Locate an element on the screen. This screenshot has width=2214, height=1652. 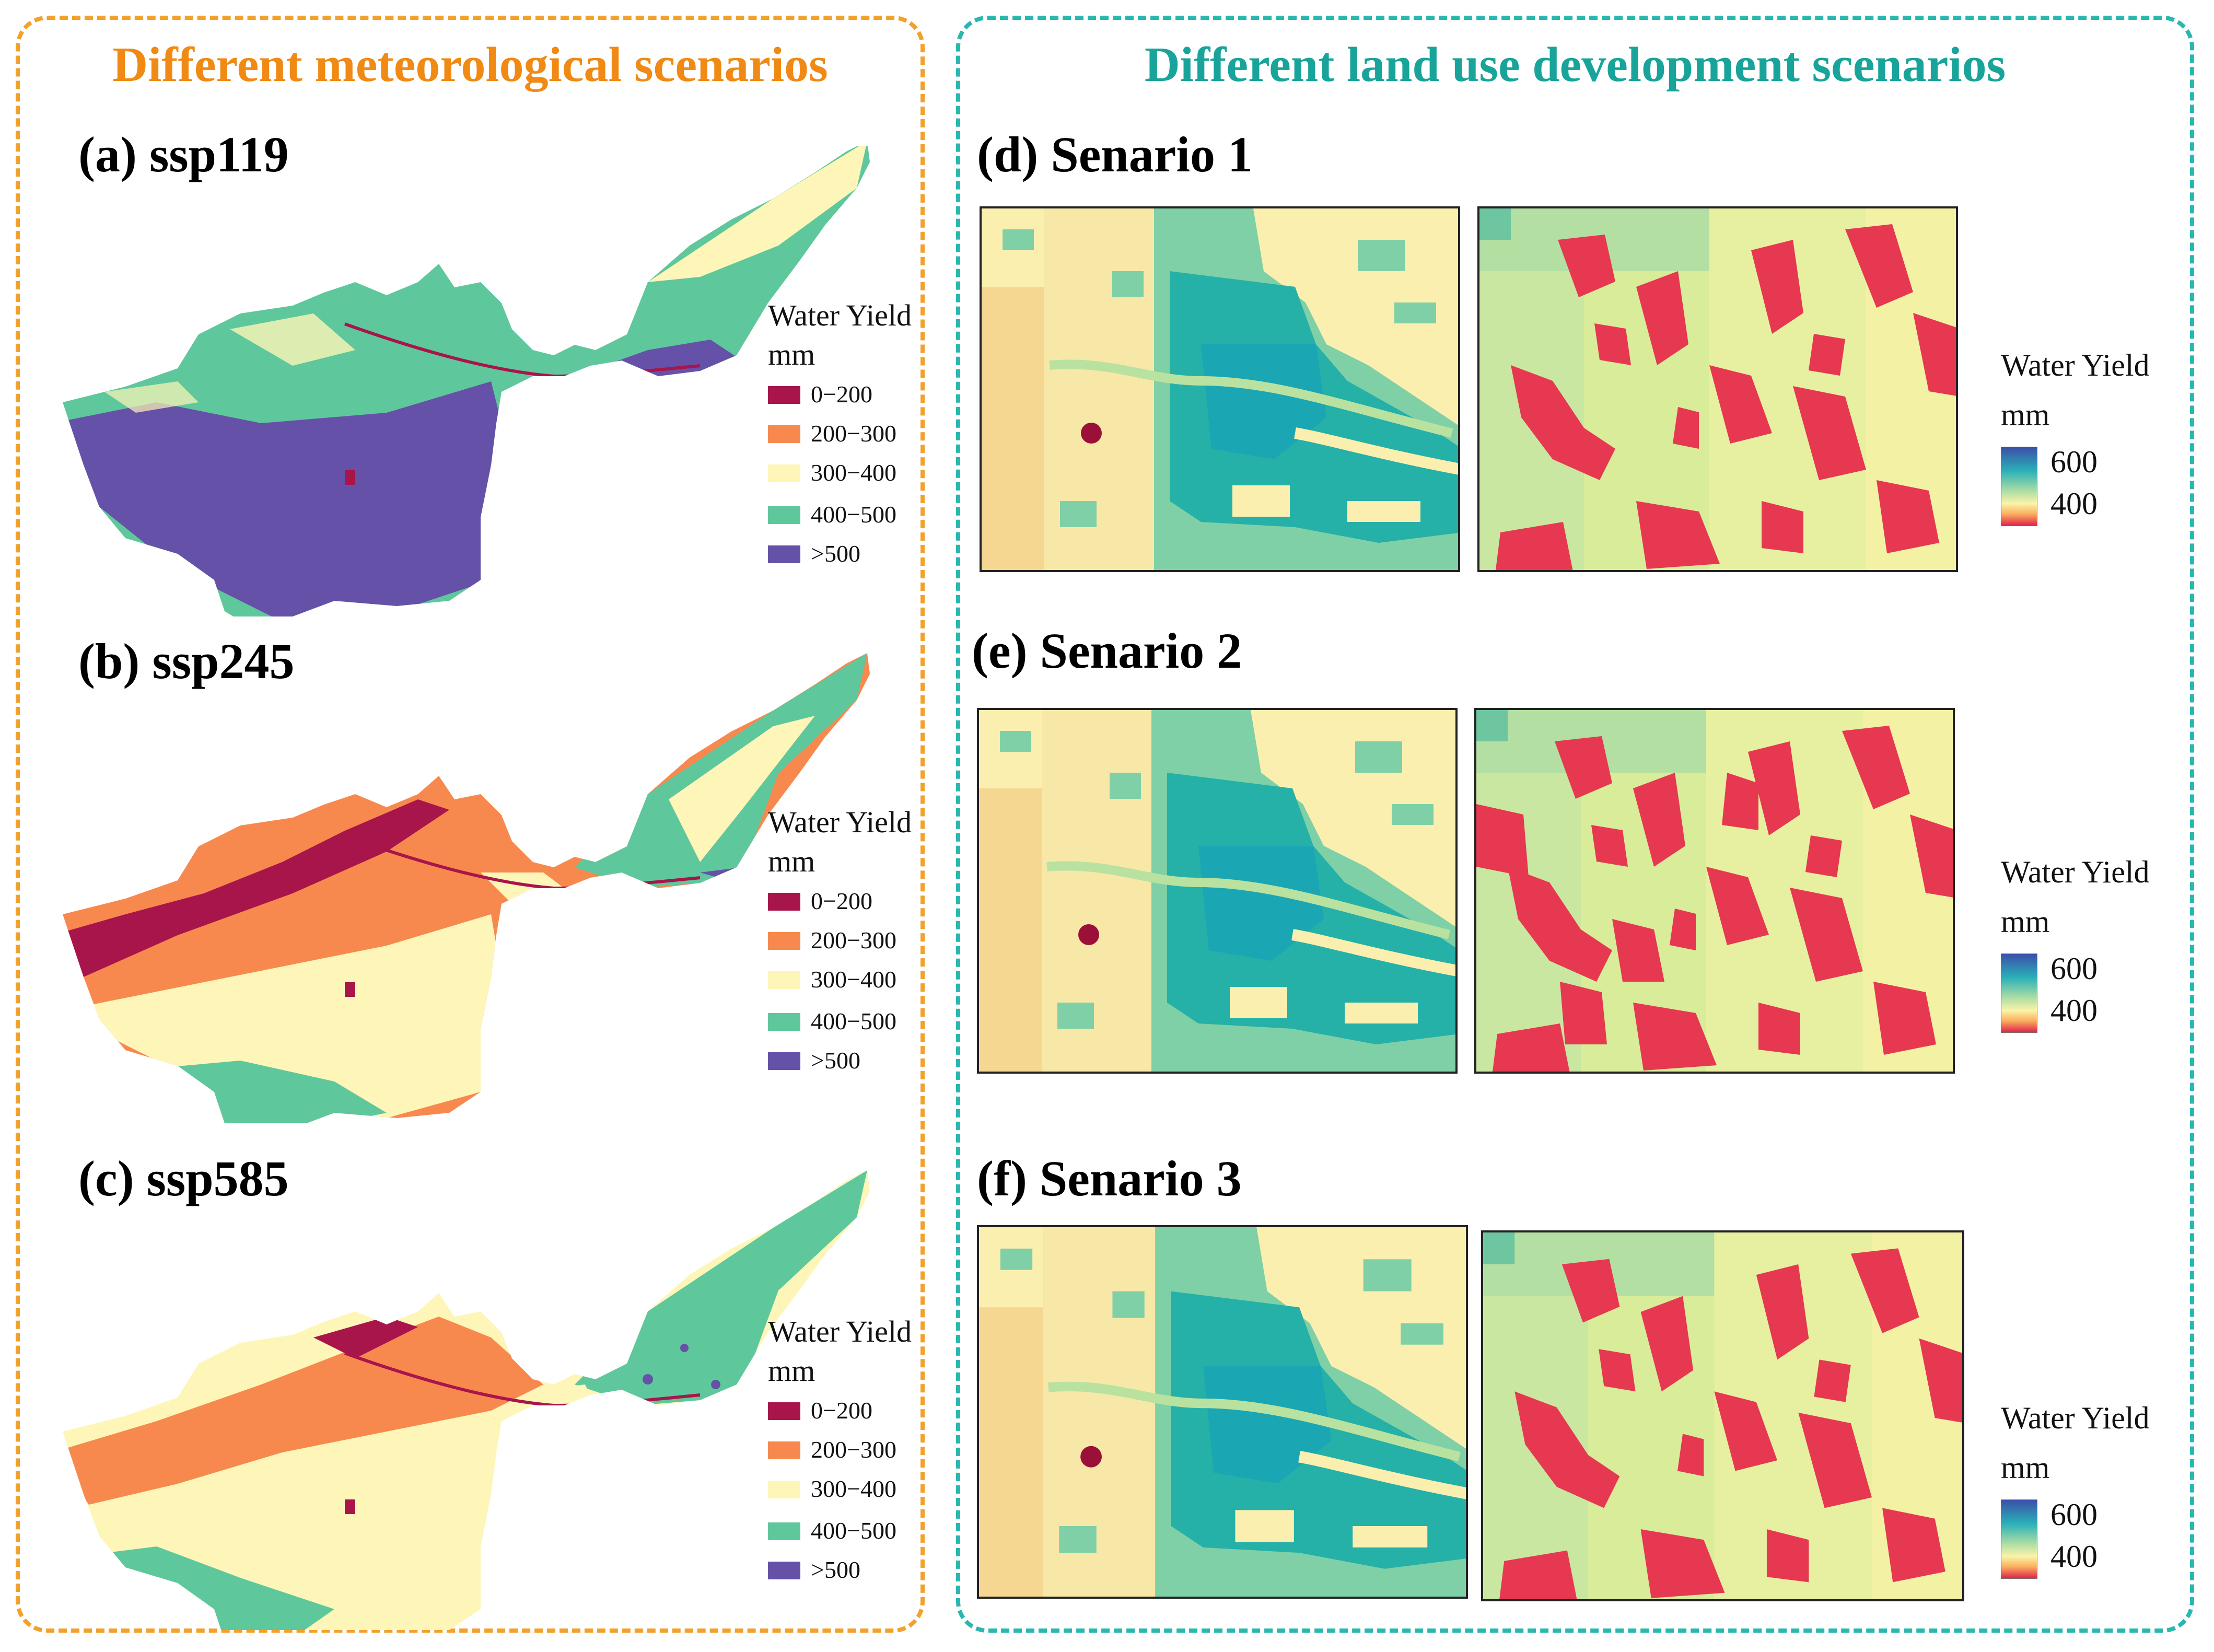
raster-senario-3-right is located at coordinates (1723, 1416).